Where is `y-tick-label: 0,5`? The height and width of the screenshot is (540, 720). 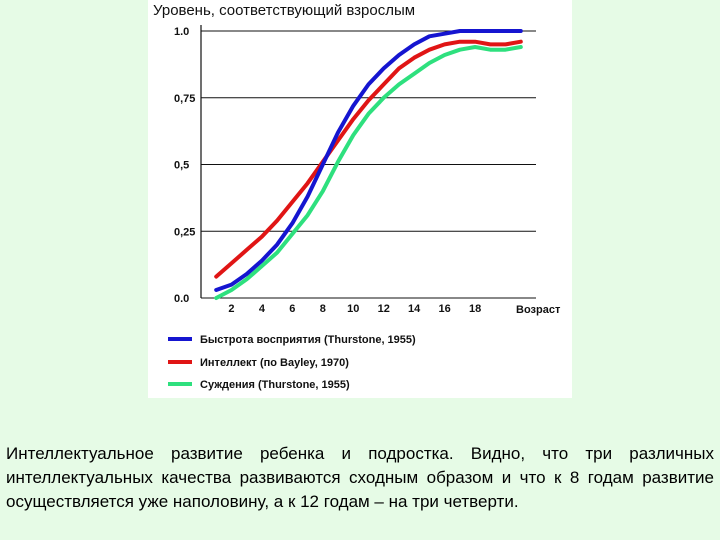 y-tick-label: 0,5 is located at coordinates (181, 166).